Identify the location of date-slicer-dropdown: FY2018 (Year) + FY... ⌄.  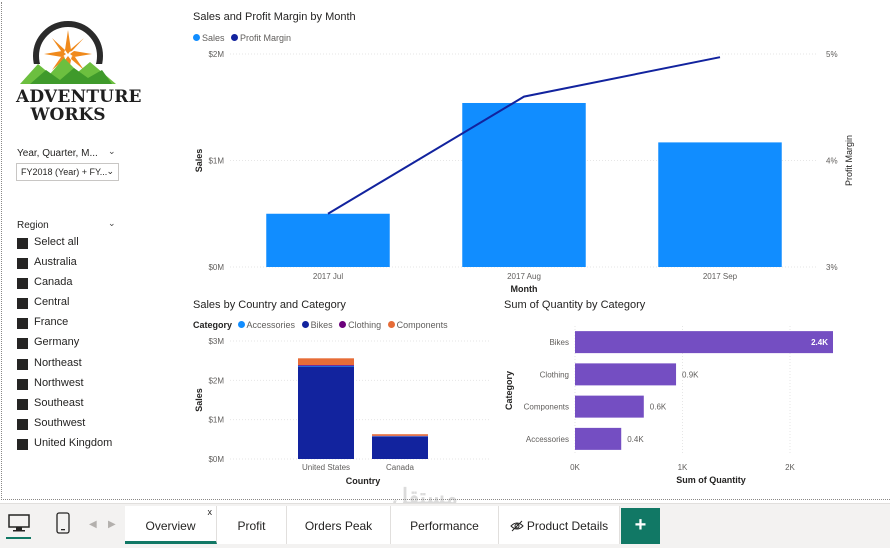
(67, 172).